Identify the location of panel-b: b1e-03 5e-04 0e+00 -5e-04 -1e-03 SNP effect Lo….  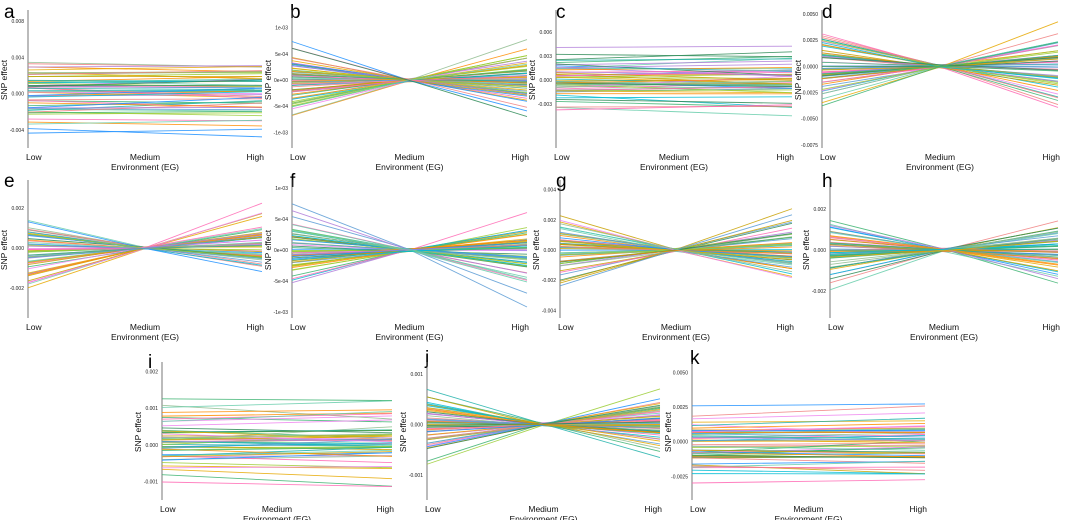
(396, 87).